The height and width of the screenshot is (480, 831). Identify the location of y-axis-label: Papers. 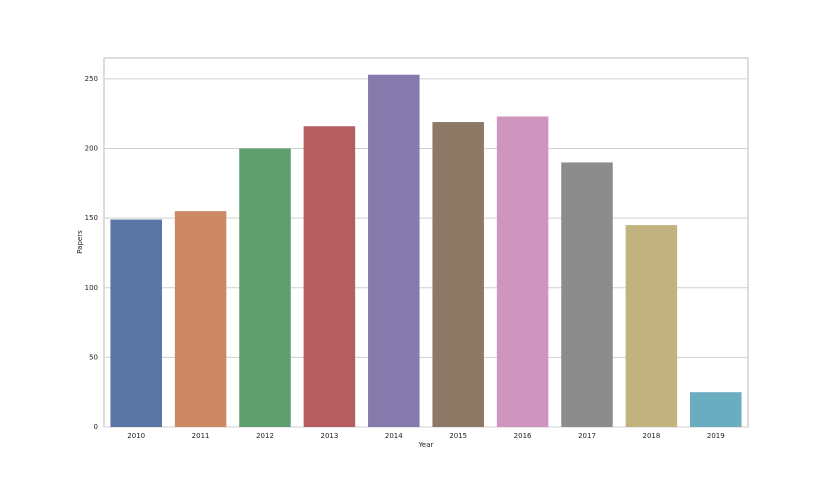
(80, 242).